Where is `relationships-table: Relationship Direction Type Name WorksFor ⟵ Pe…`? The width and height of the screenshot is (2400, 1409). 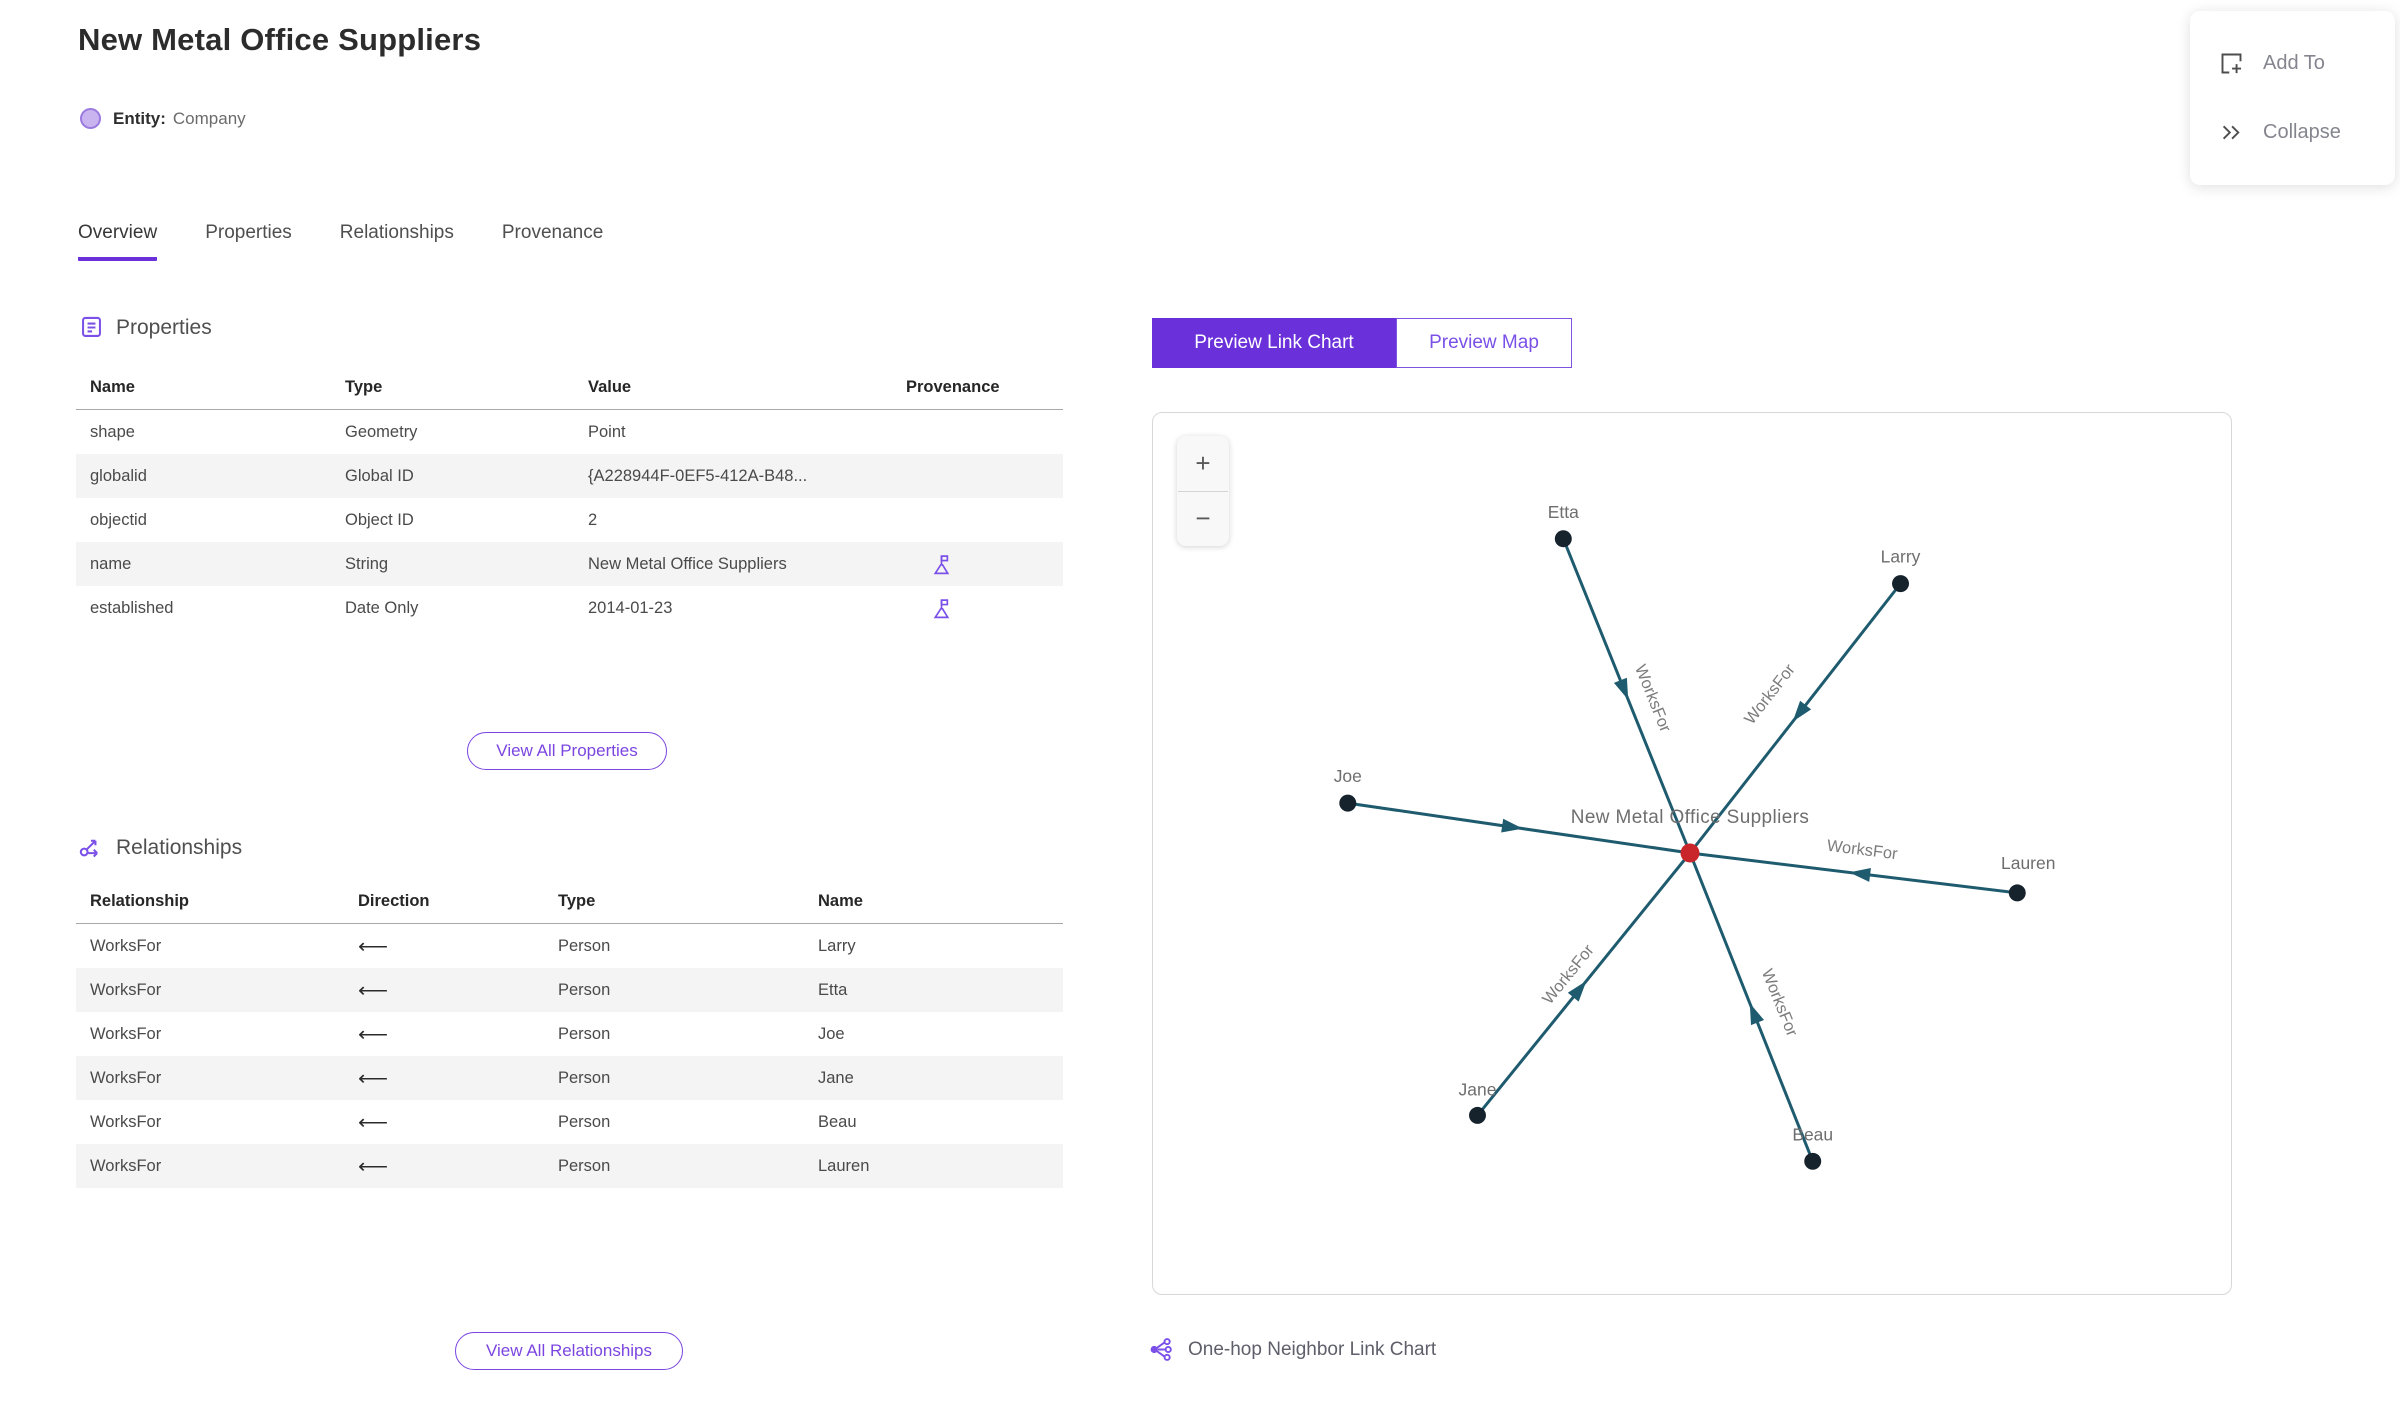 relationships-table: Relationship Direction Type Name WorksFor ⟵ Pe… is located at coordinates (569, 1035).